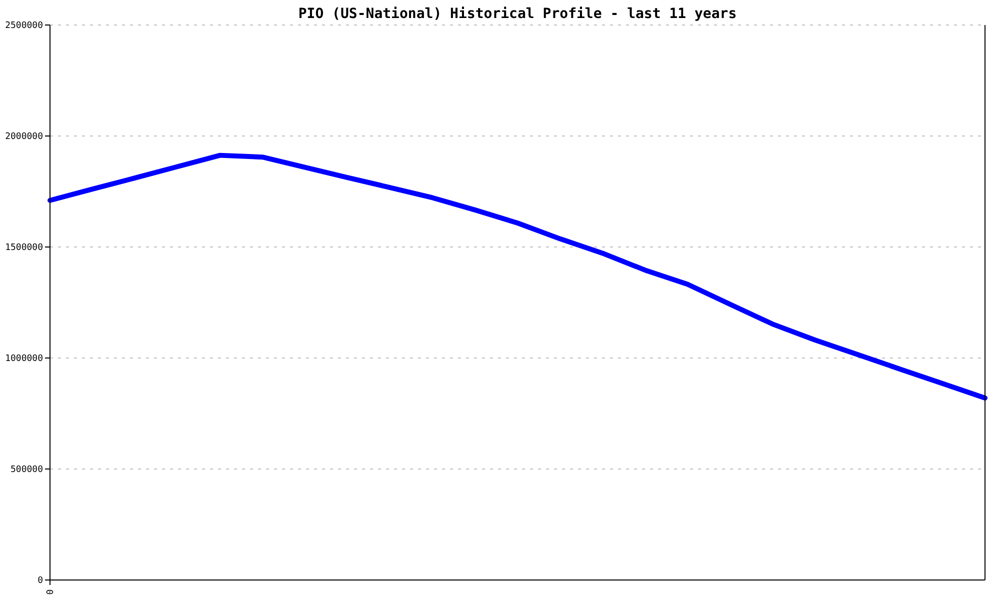 This screenshot has width=1000, height=600. I want to click on y-tick-label: 2000000, so click(24, 137).